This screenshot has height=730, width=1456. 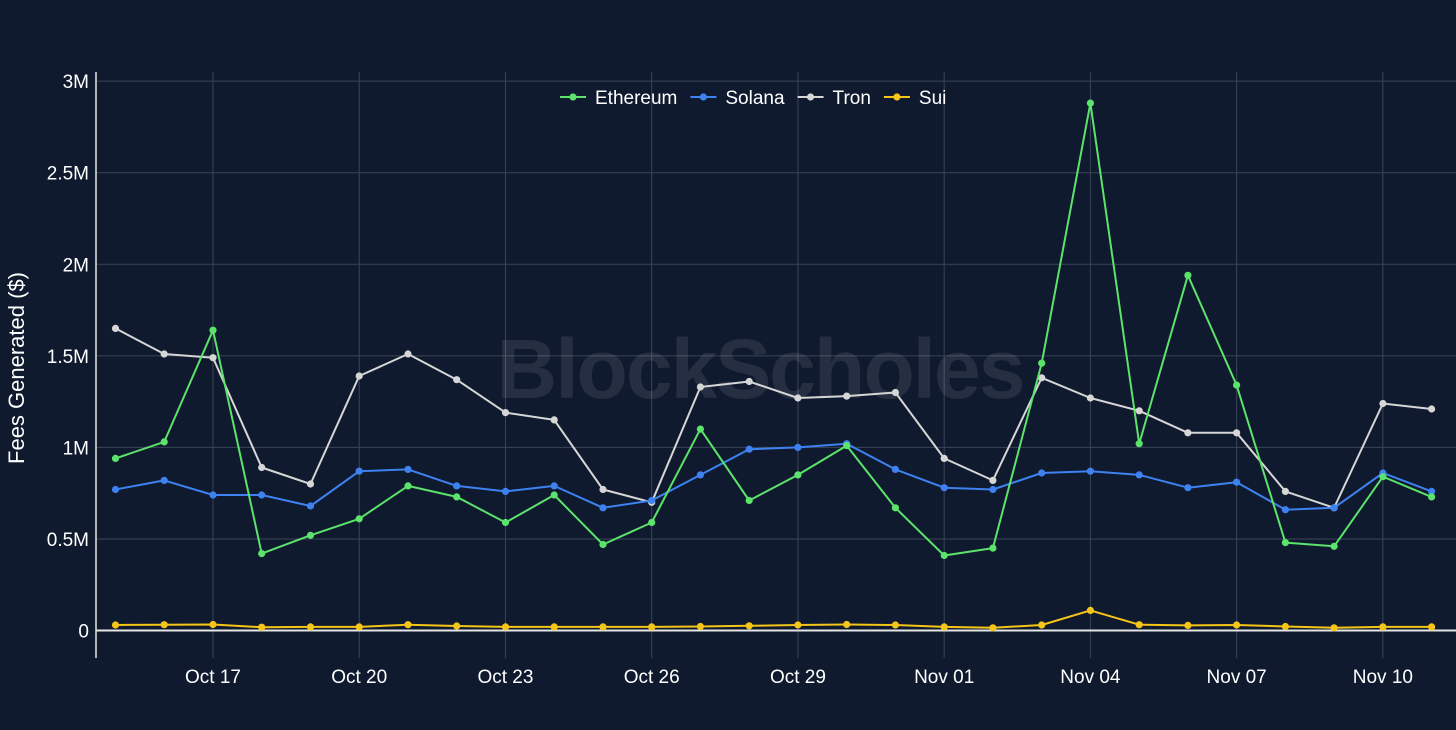 I want to click on legend-label: Sui, so click(x=932, y=98).